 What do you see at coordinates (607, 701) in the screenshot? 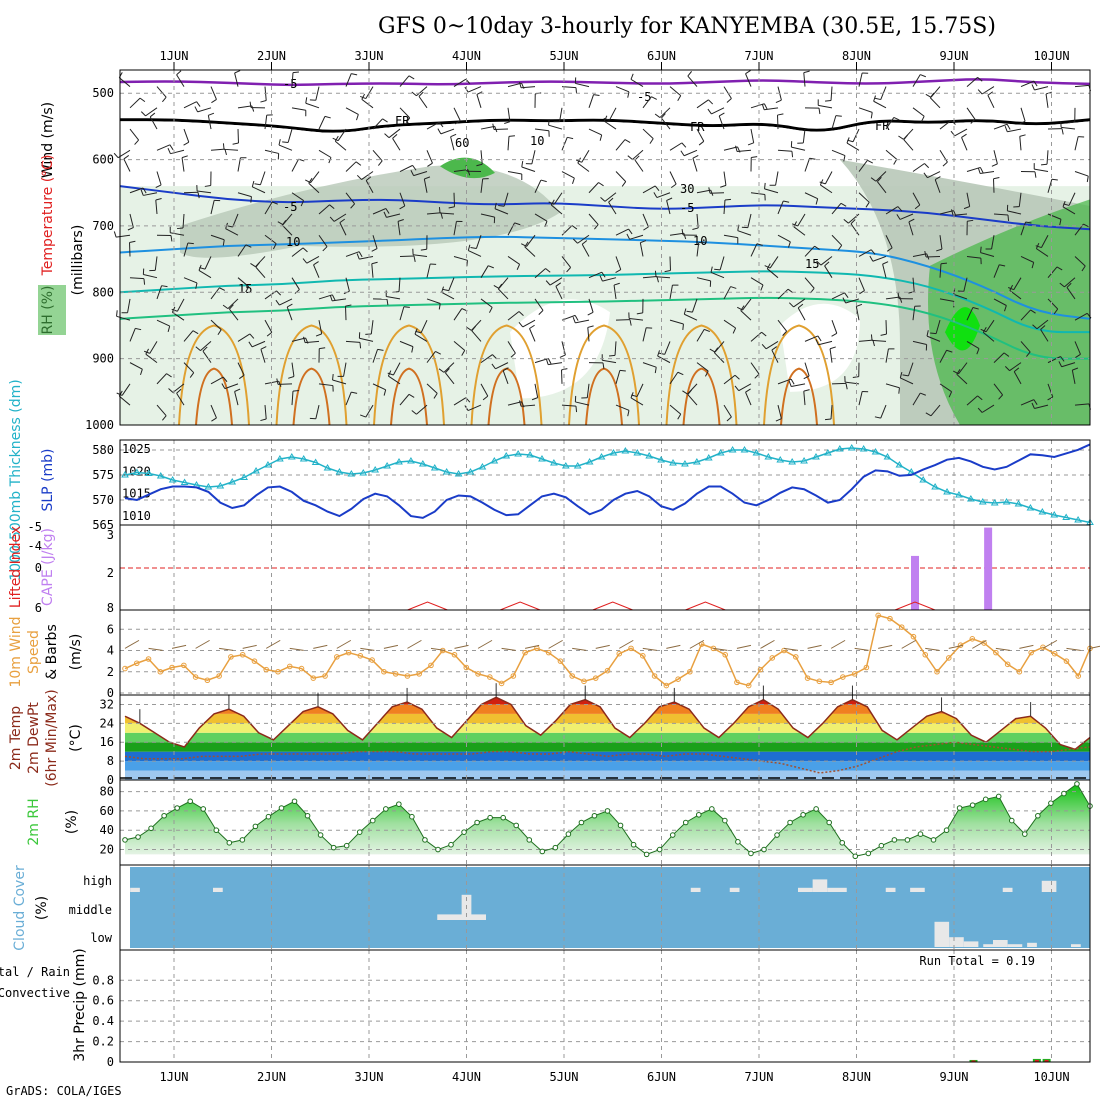
I see `temp-band` at bounding box center [607, 701].